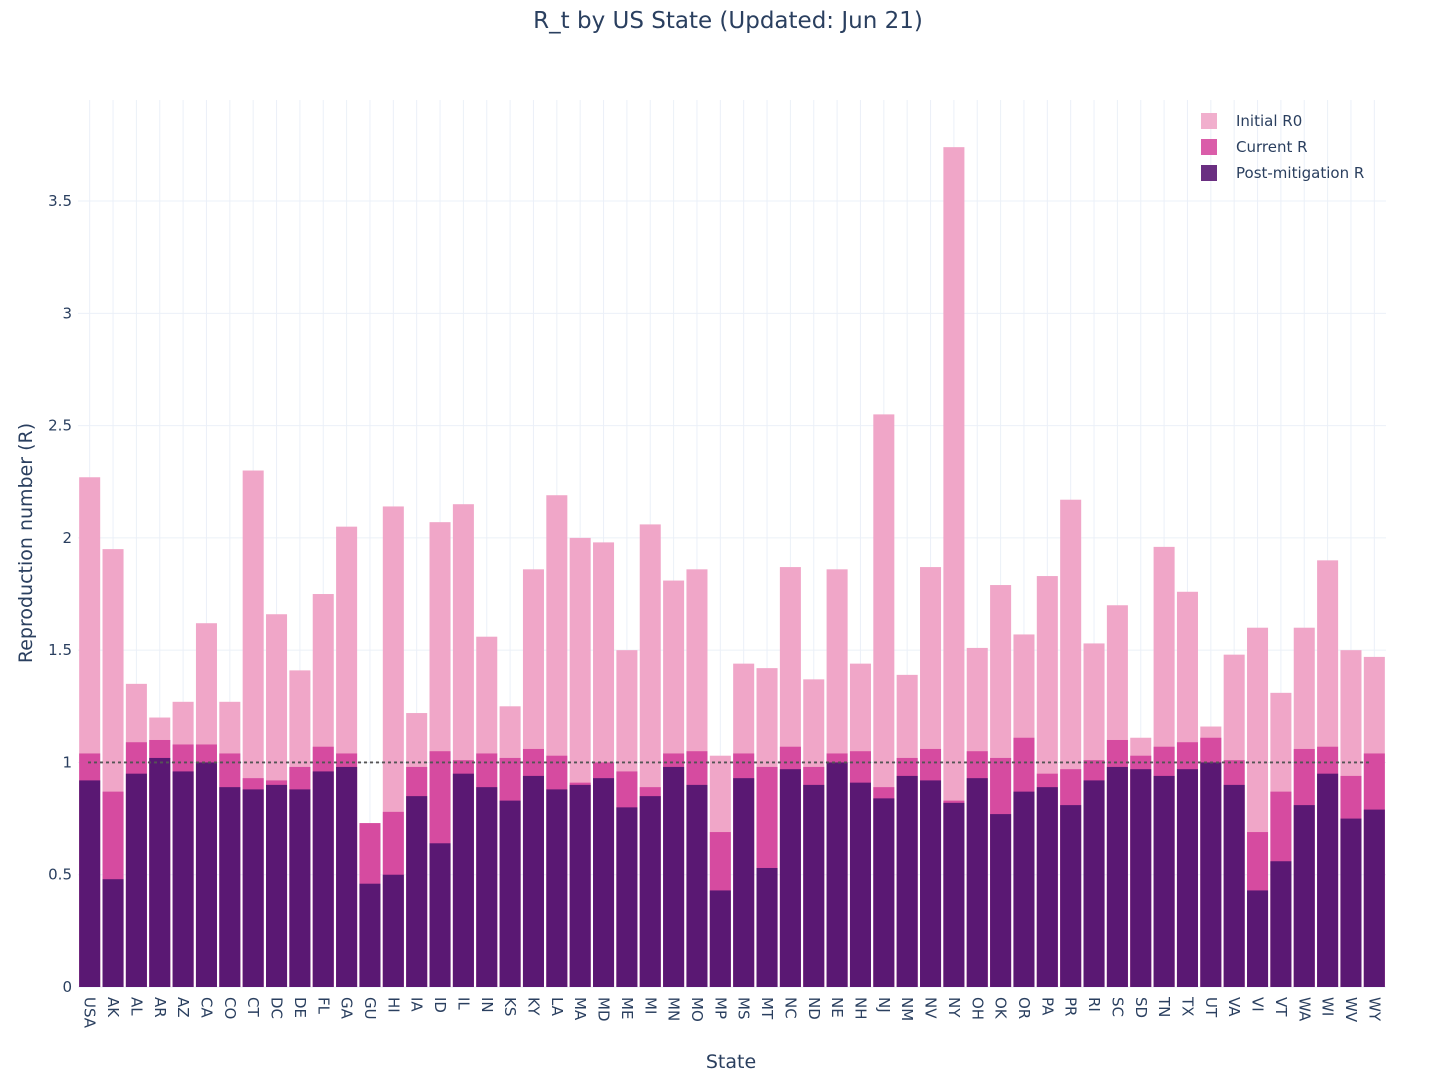 This screenshot has width=1456, height=1083. Describe the element at coordinates (1001, 1008) in the screenshot. I see `x-tick-label: OK` at that location.